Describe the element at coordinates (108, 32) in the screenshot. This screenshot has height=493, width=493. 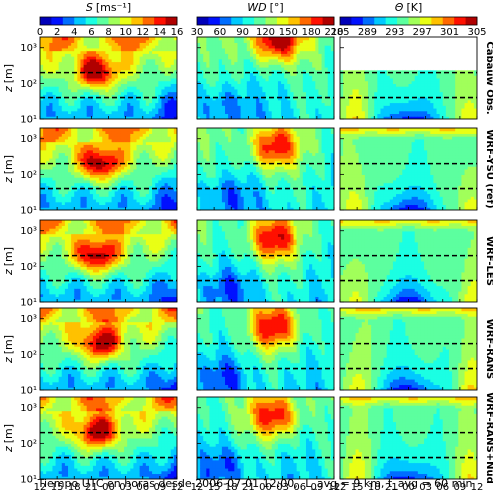
I see `colorbar-tick-label: 8` at that location.